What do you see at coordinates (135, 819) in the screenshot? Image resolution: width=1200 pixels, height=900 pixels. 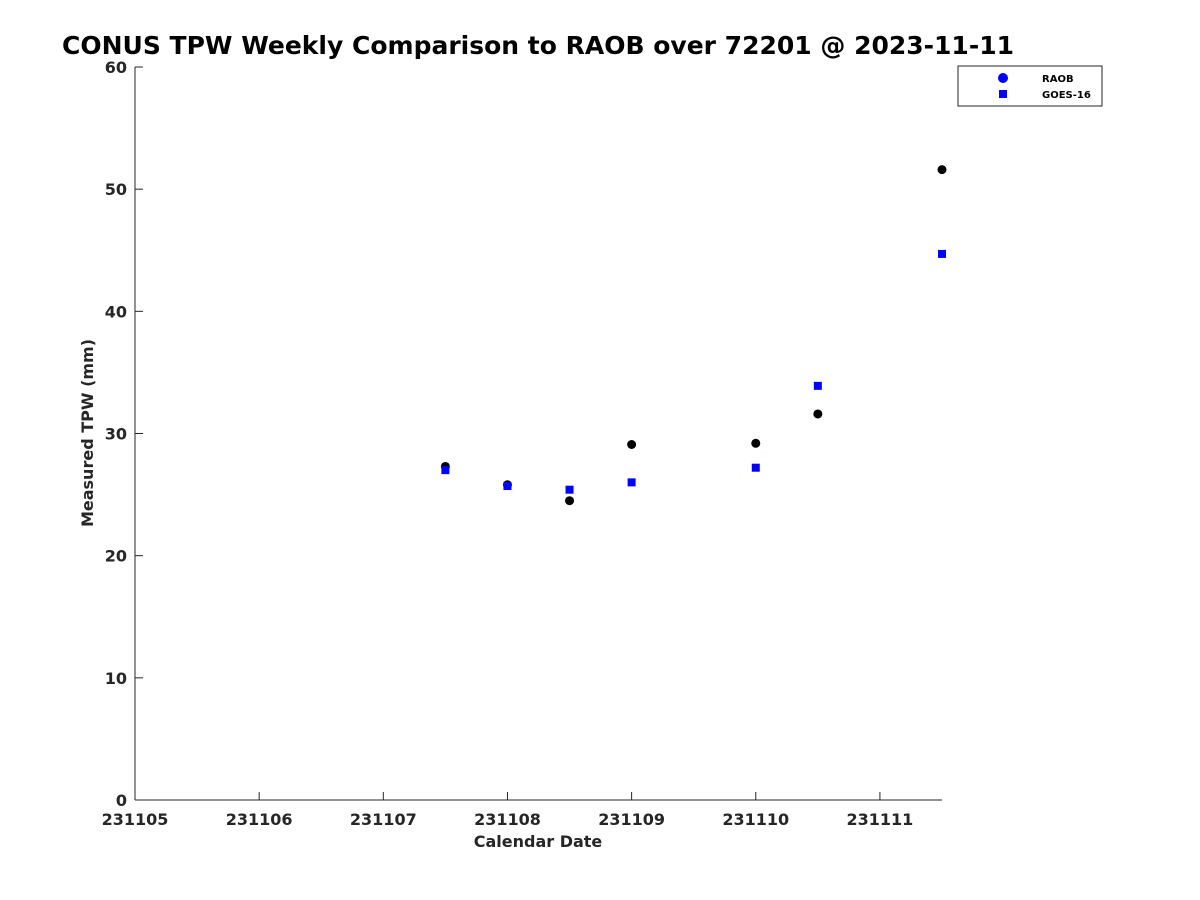 I see `x-tick-label: 231105` at bounding box center [135, 819].